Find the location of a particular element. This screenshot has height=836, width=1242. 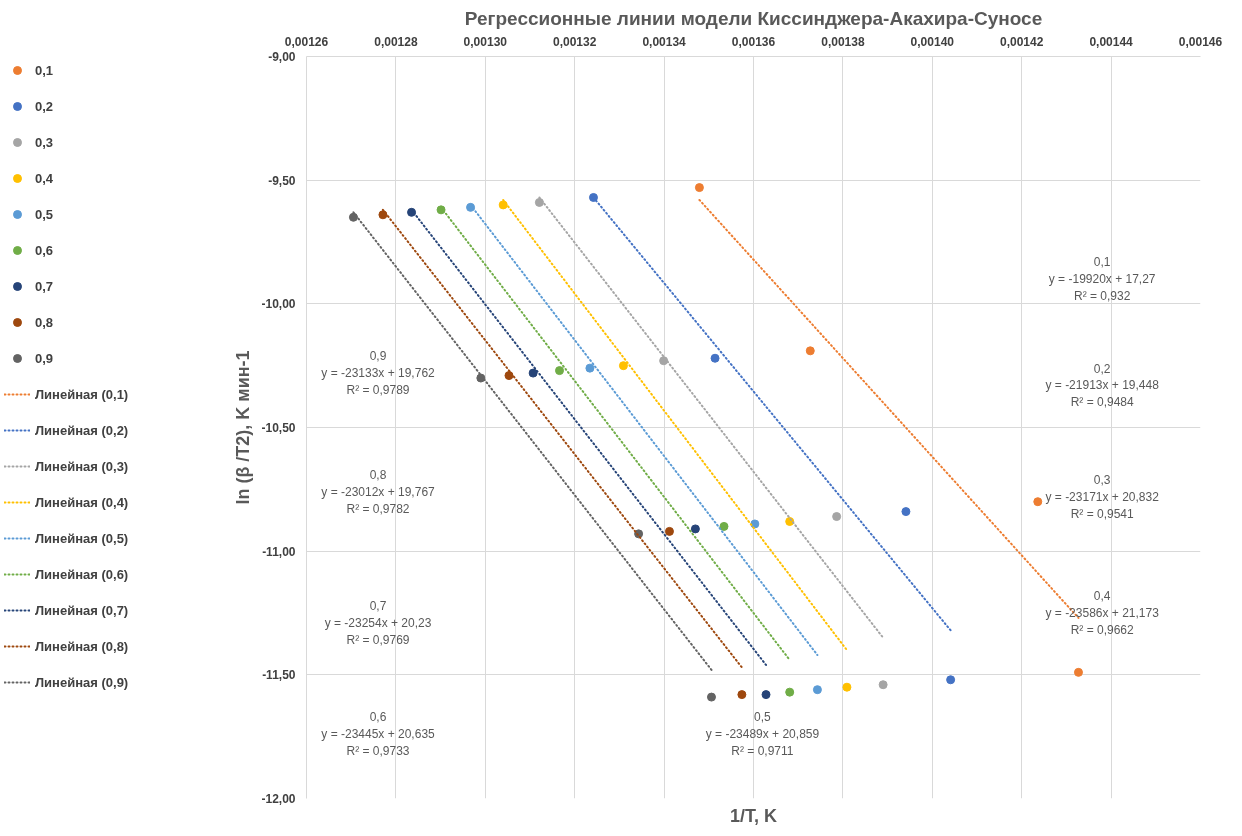

legend-label: 0,4 is located at coordinates (45, 178).